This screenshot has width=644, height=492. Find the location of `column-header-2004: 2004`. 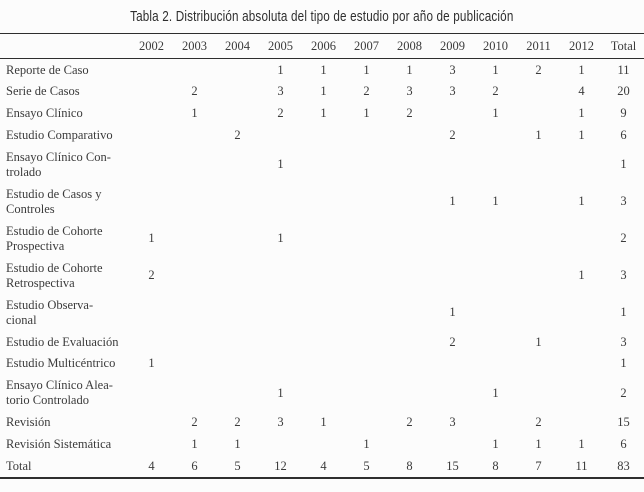

column-header-2004: 2004 is located at coordinates (237, 46).